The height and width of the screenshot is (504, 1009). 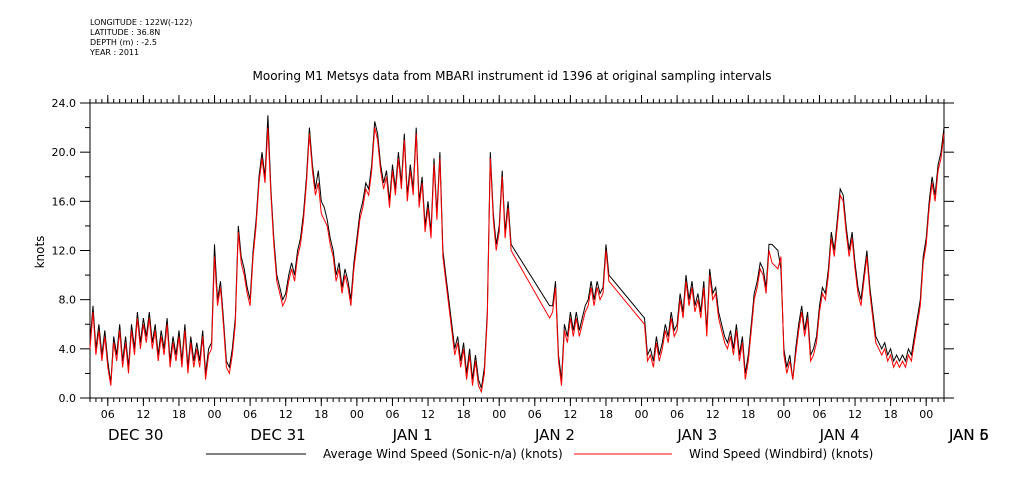 What do you see at coordinates (443, 454) in the screenshot?
I see `legend-label-sonic: Average Wind Speed (Sonic-n/a) (knots)` at bounding box center [443, 454].